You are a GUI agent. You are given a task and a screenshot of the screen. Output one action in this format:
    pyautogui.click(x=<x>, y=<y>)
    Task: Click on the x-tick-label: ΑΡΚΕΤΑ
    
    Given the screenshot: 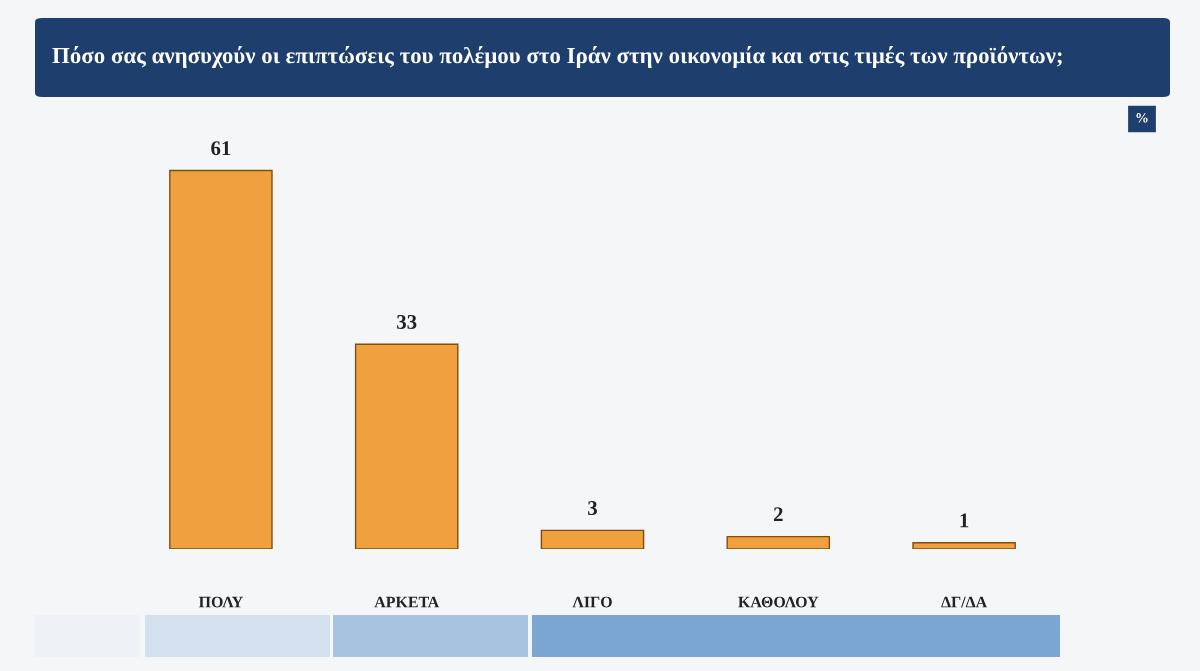 What is the action you would take?
    pyautogui.click(x=407, y=602)
    